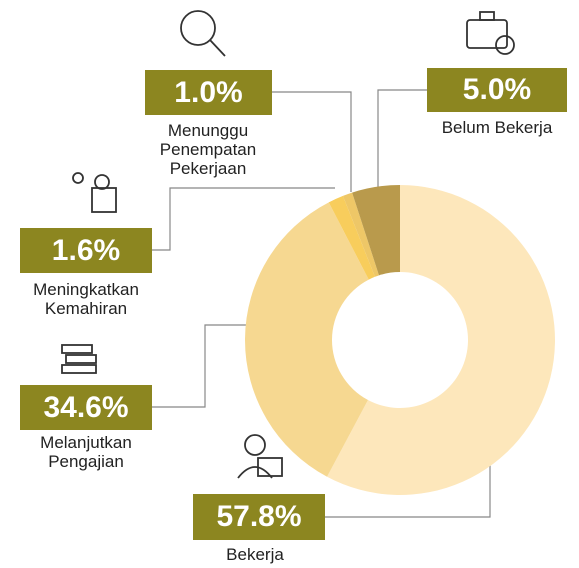 Image resolution: width=579 pixels, height=568 pixels. I want to click on category-label: Menunggu Penempatan Pekerjaan, so click(208, 149).